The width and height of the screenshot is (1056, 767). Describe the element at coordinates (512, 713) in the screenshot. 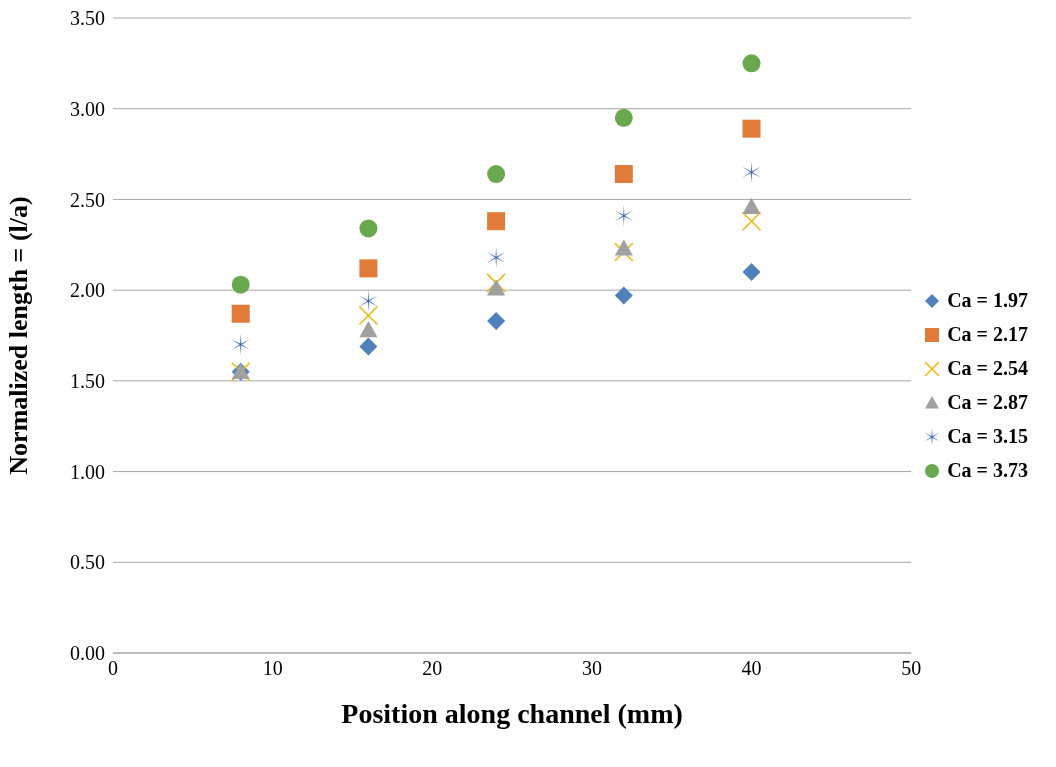

I see `x-axis-title: Position along channel (mm)` at that location.